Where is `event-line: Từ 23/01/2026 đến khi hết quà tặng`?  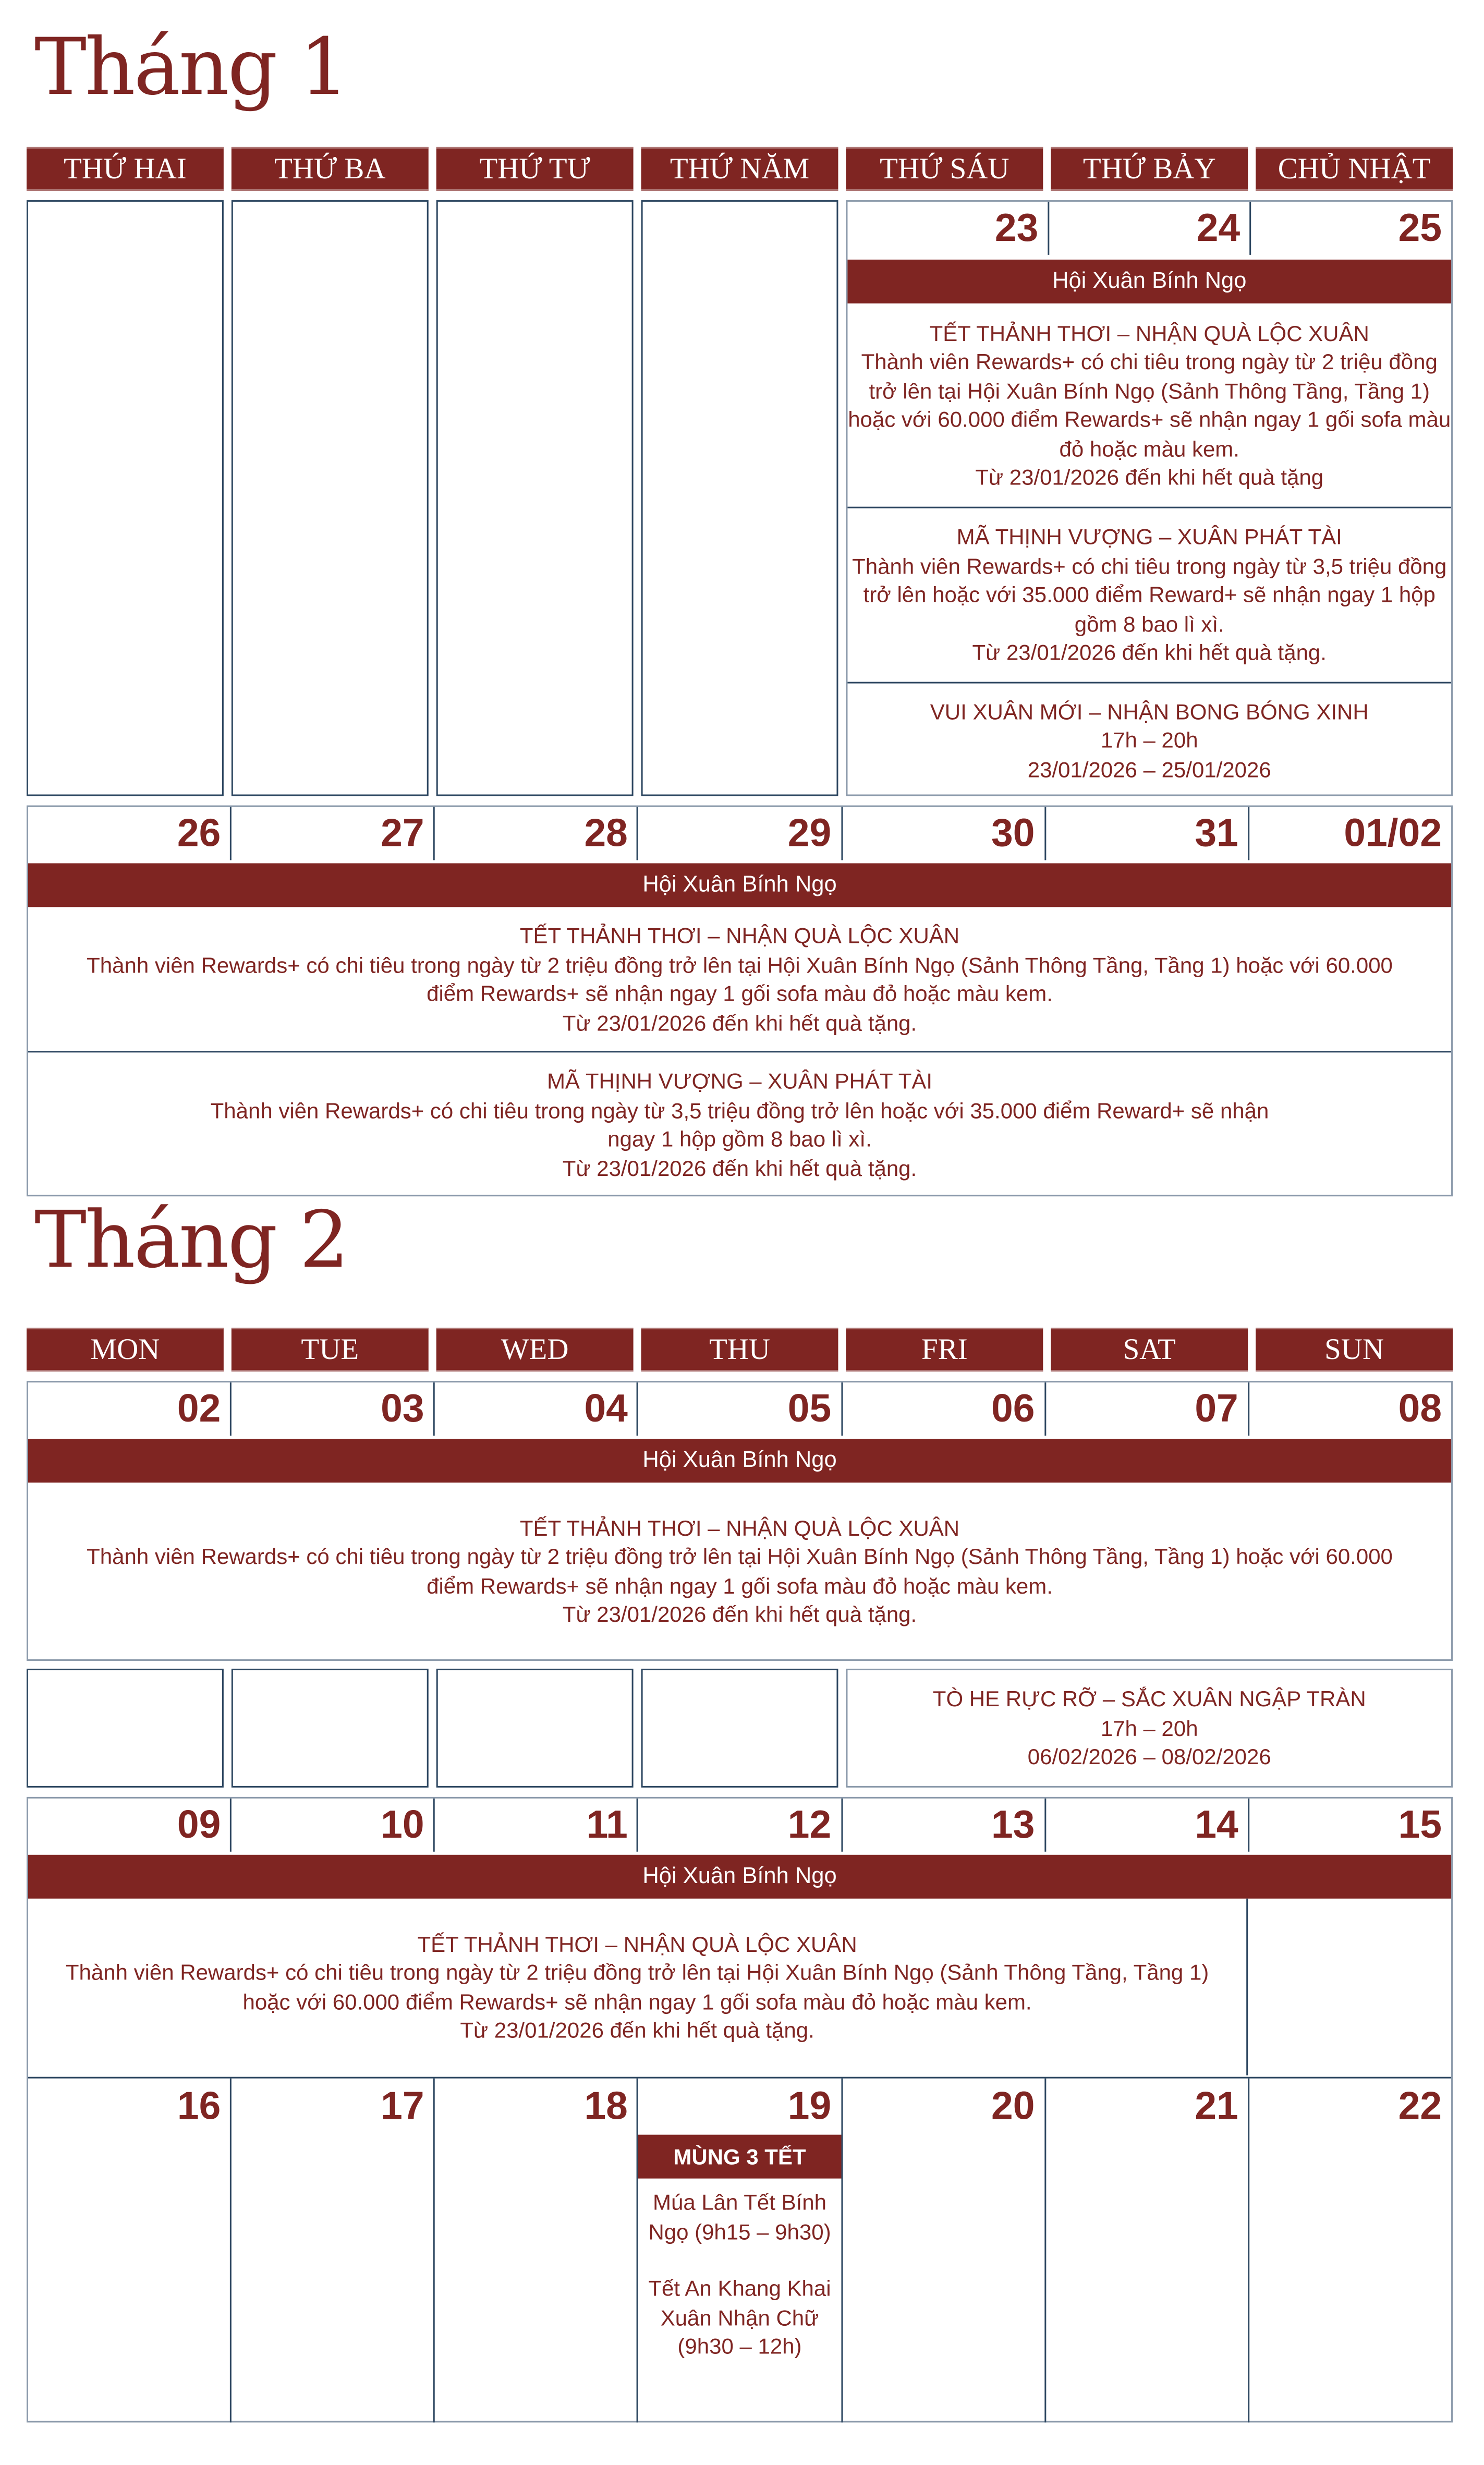
event-line: Từ 23/01/2026 đến khi hết quà tặng is located at coordinates (1149, 477).